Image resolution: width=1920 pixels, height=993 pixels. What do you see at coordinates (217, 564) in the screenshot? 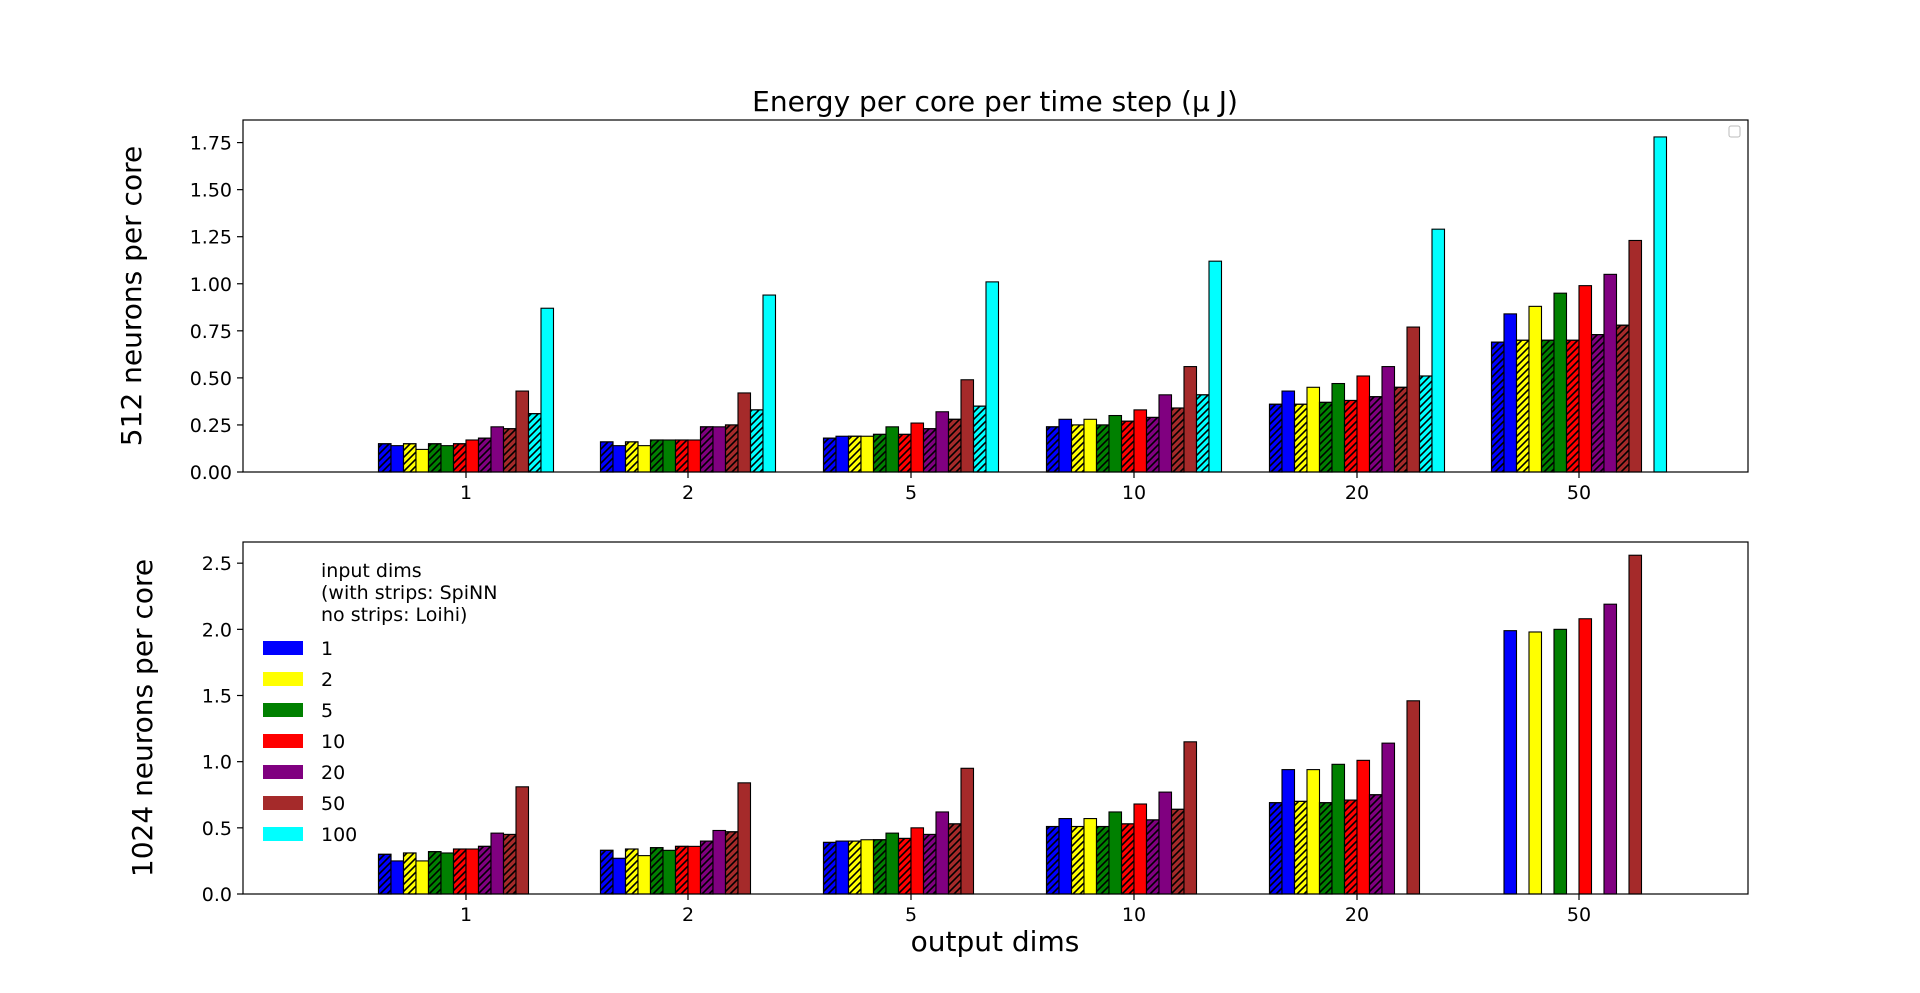
I see `y-tick-label: 2.5` at bounding box center [217, 564].